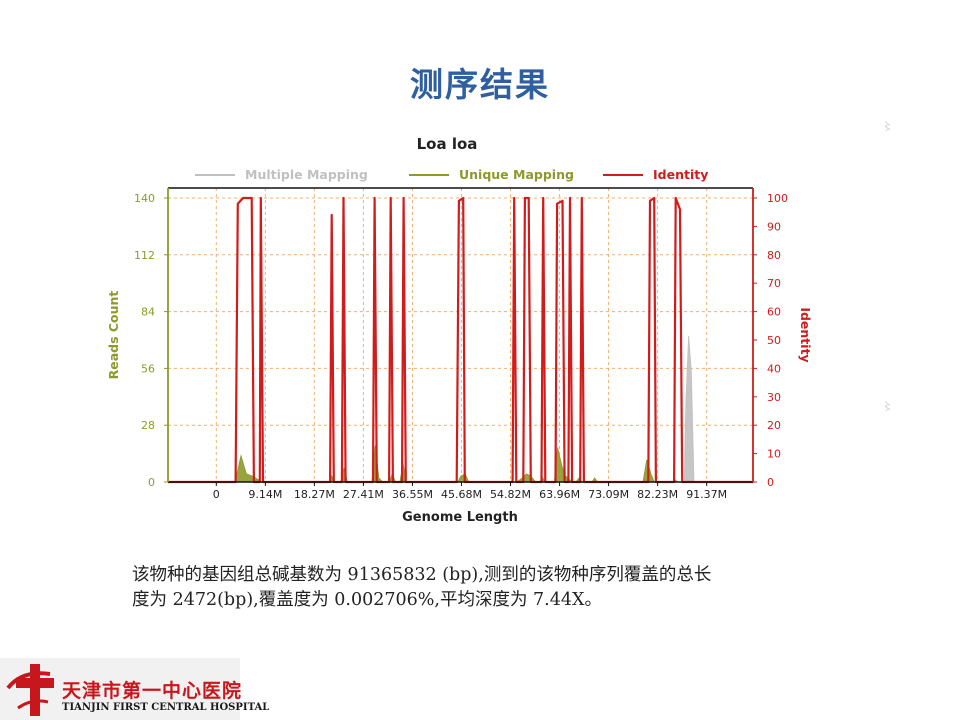  Describe the element at coordinates (774, 425) in the screenshot. I see `y2-tick-label: 20` at that location.